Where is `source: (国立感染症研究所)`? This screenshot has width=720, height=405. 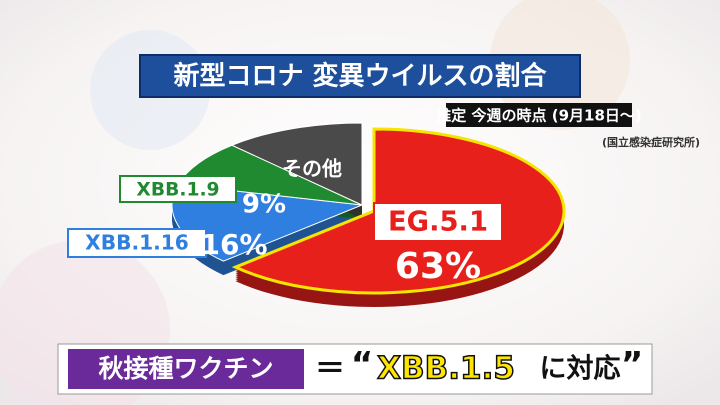
source: (国立感染症研究所) is located at coordinates (651, 142).